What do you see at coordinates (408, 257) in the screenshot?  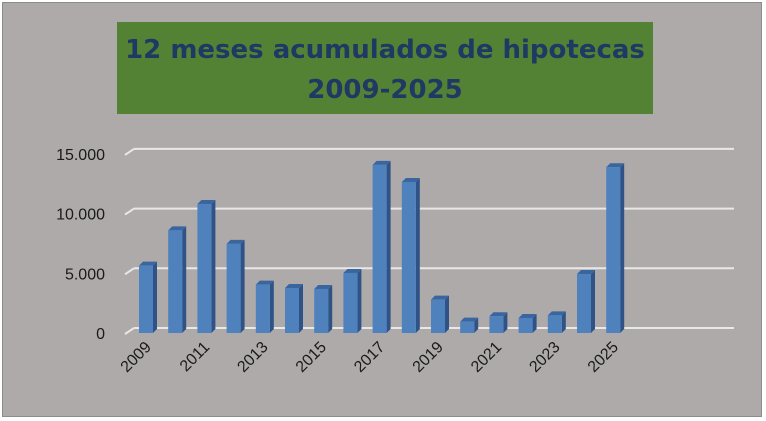 I see `bar-2018` at bounding box center [408, 257].